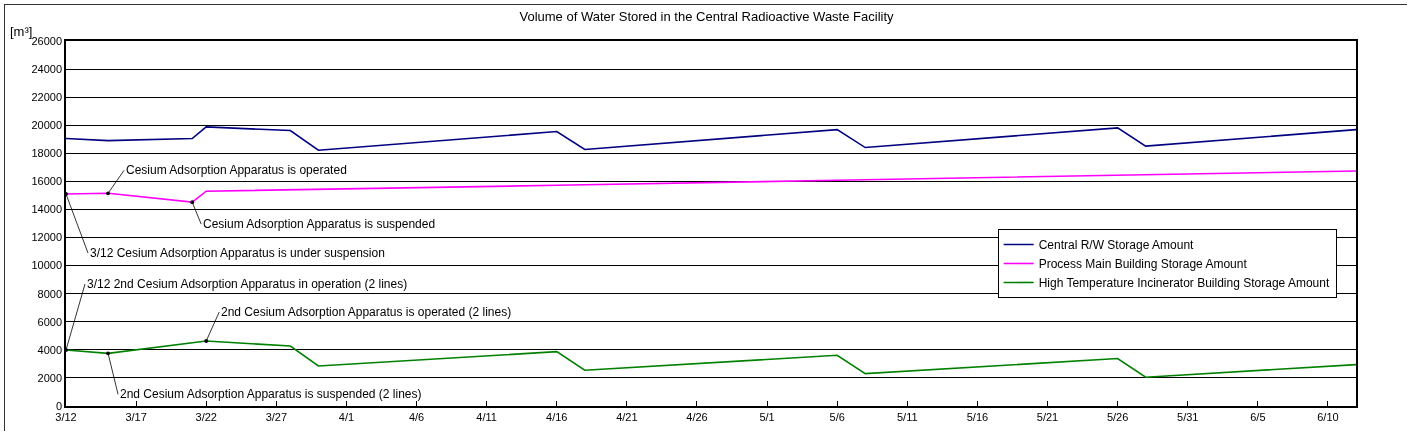 Image resolution: width=1413 pixels, height=437 pixels. What do you see at coordinates (50, 377) in the screenshot?
I see `y-tick-label: 2000` at bounding box center [50, 377].